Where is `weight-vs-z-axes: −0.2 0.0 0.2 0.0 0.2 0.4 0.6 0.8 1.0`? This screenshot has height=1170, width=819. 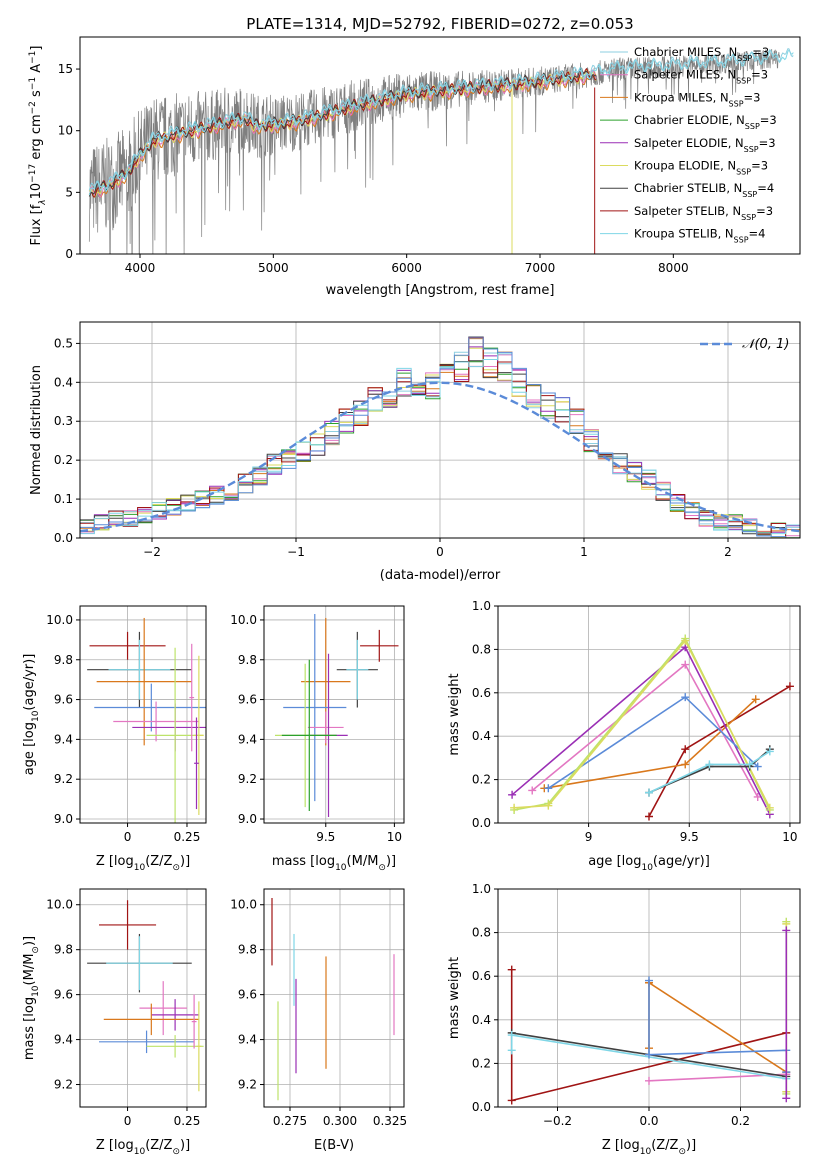
weight-vs-z-axes: −0.2 0.0 0.2 0.0 0.2 0.4 0.6 0.8 1.0 is located at coordinates (636, 1005).